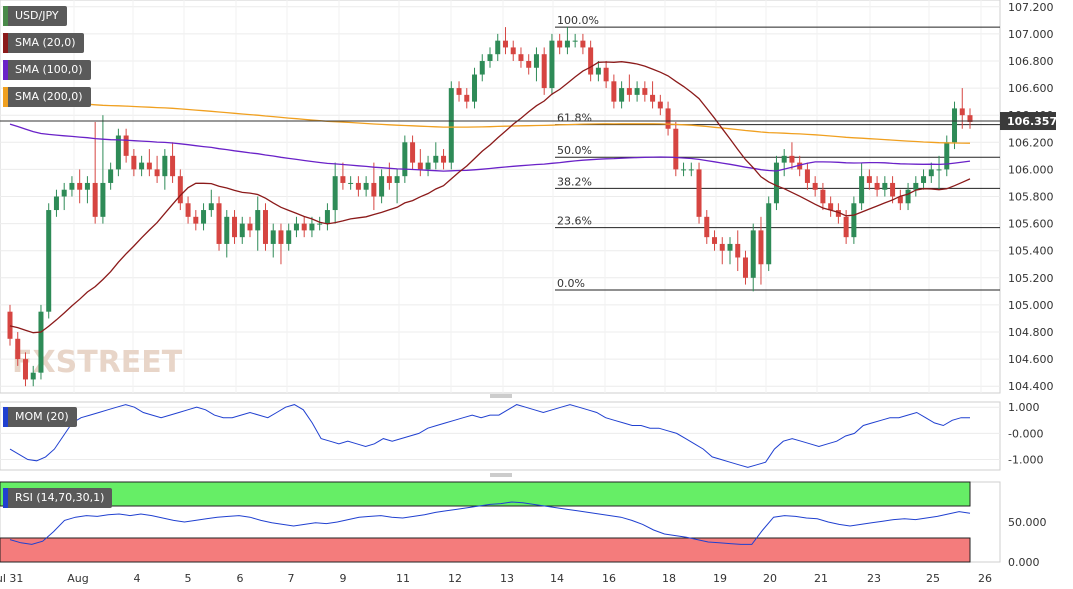  I want to click on mom-tick-label: -1.000, so click(1025, 460).